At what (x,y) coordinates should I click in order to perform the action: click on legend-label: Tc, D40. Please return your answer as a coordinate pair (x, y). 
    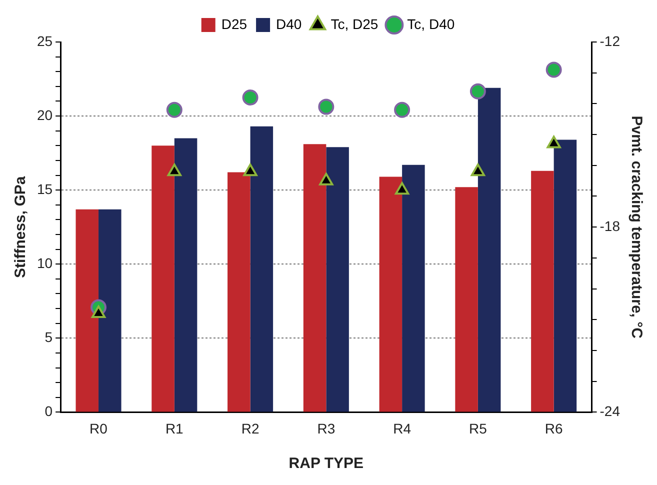
    Looking at the image, I should click on (431, 24).